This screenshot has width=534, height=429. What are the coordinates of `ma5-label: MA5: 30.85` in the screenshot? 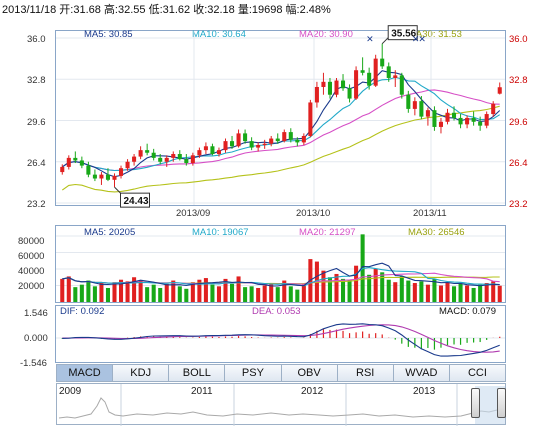 It's located at (108, 34).